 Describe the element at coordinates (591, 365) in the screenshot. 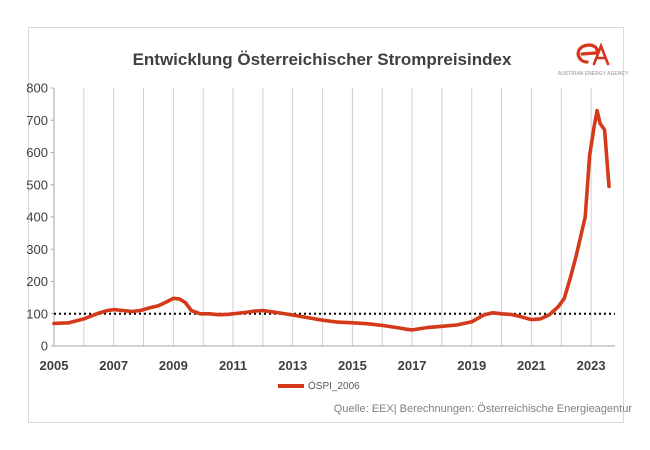

I see `x-tick-label: 2023` at that location.